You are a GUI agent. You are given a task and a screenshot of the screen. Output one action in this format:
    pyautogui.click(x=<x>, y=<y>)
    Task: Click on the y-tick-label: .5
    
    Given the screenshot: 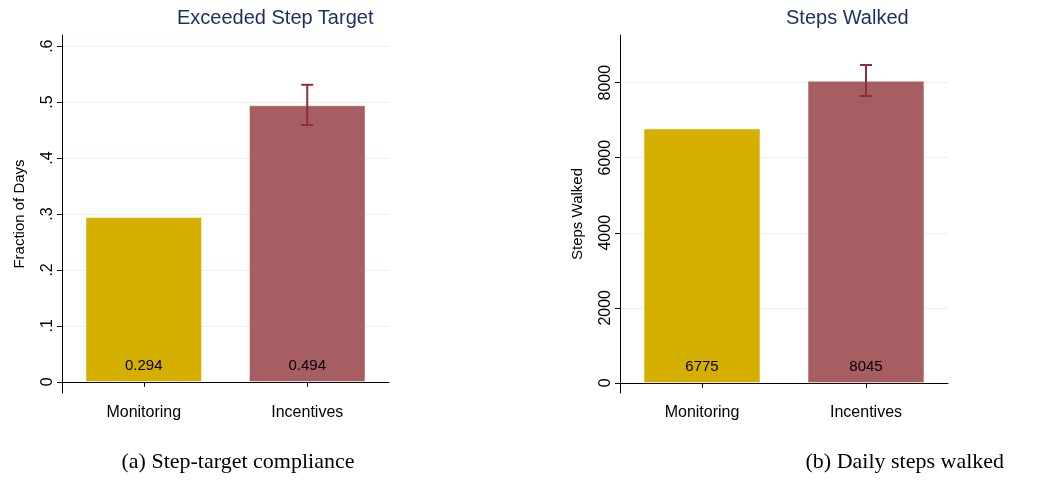 What is the action you would take?
    pyautogui.click(x=46, y=102)
    